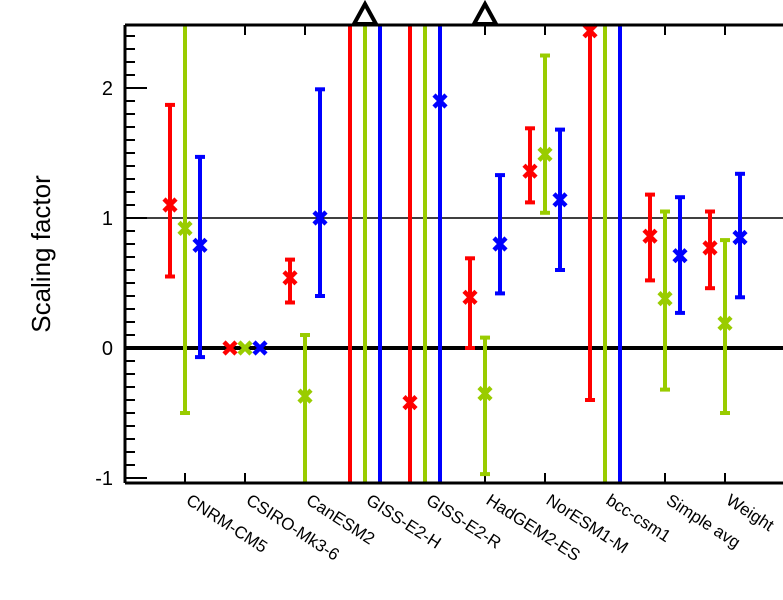  I want to click on y-tick-label: -1, so click(104, 479).